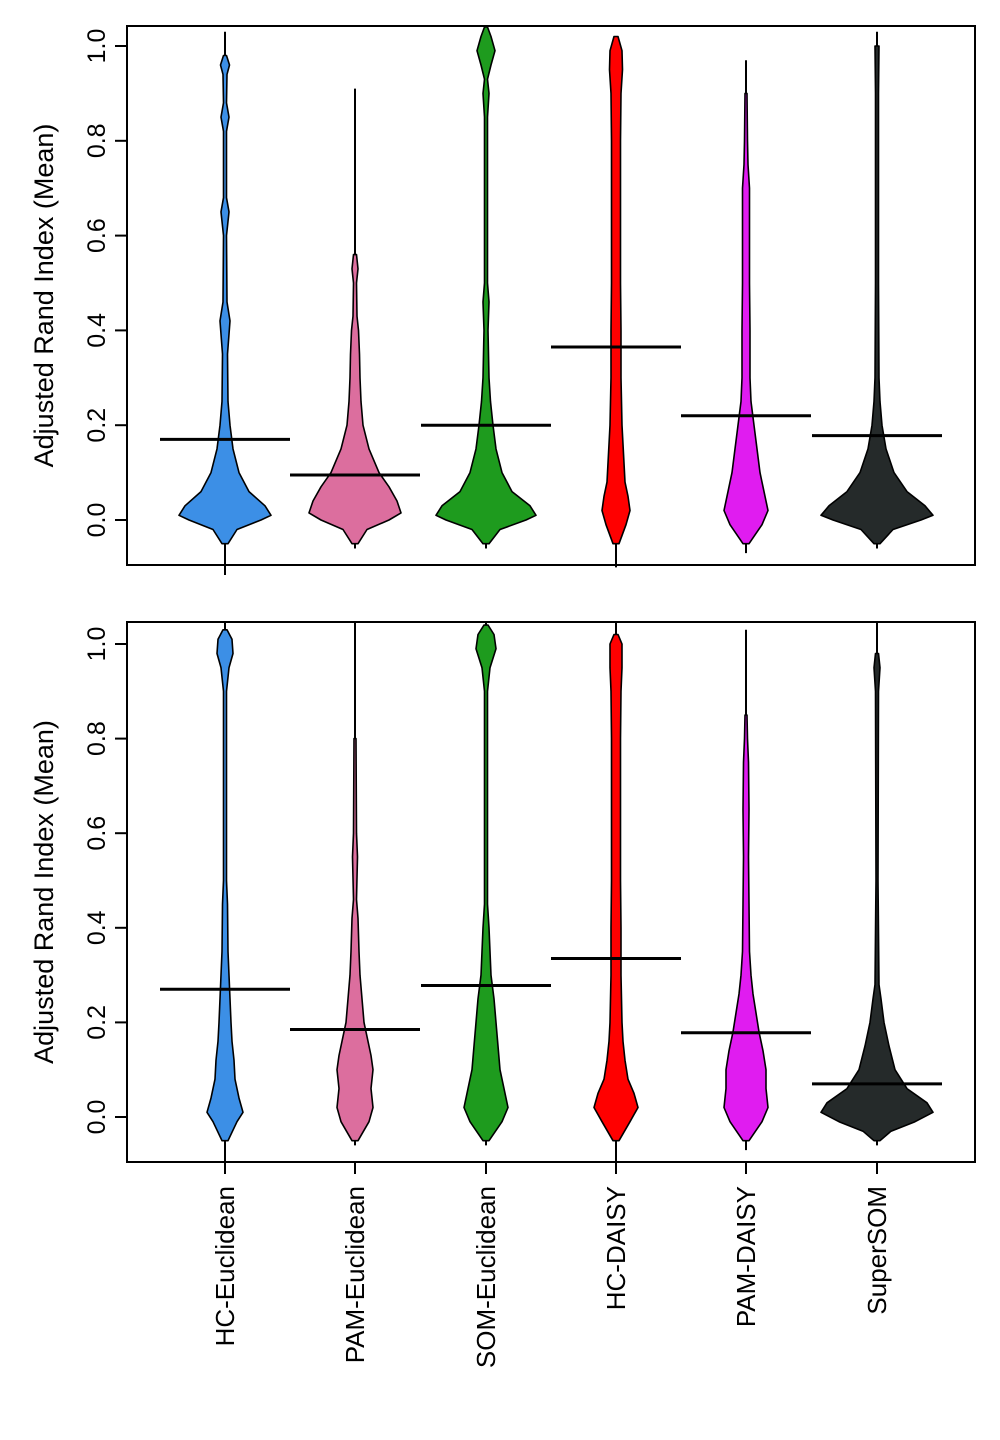  What do you see at coordinates (877, 1250) in the screenshot?
I see `x-tick-label: SuperSOM` at bounding box center [877, 1250].